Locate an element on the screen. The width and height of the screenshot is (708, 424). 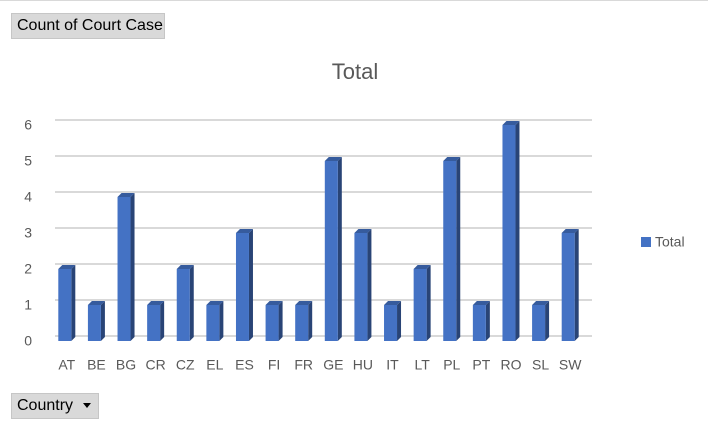
x-tick-label: SL is located at coordinates (540, 365).